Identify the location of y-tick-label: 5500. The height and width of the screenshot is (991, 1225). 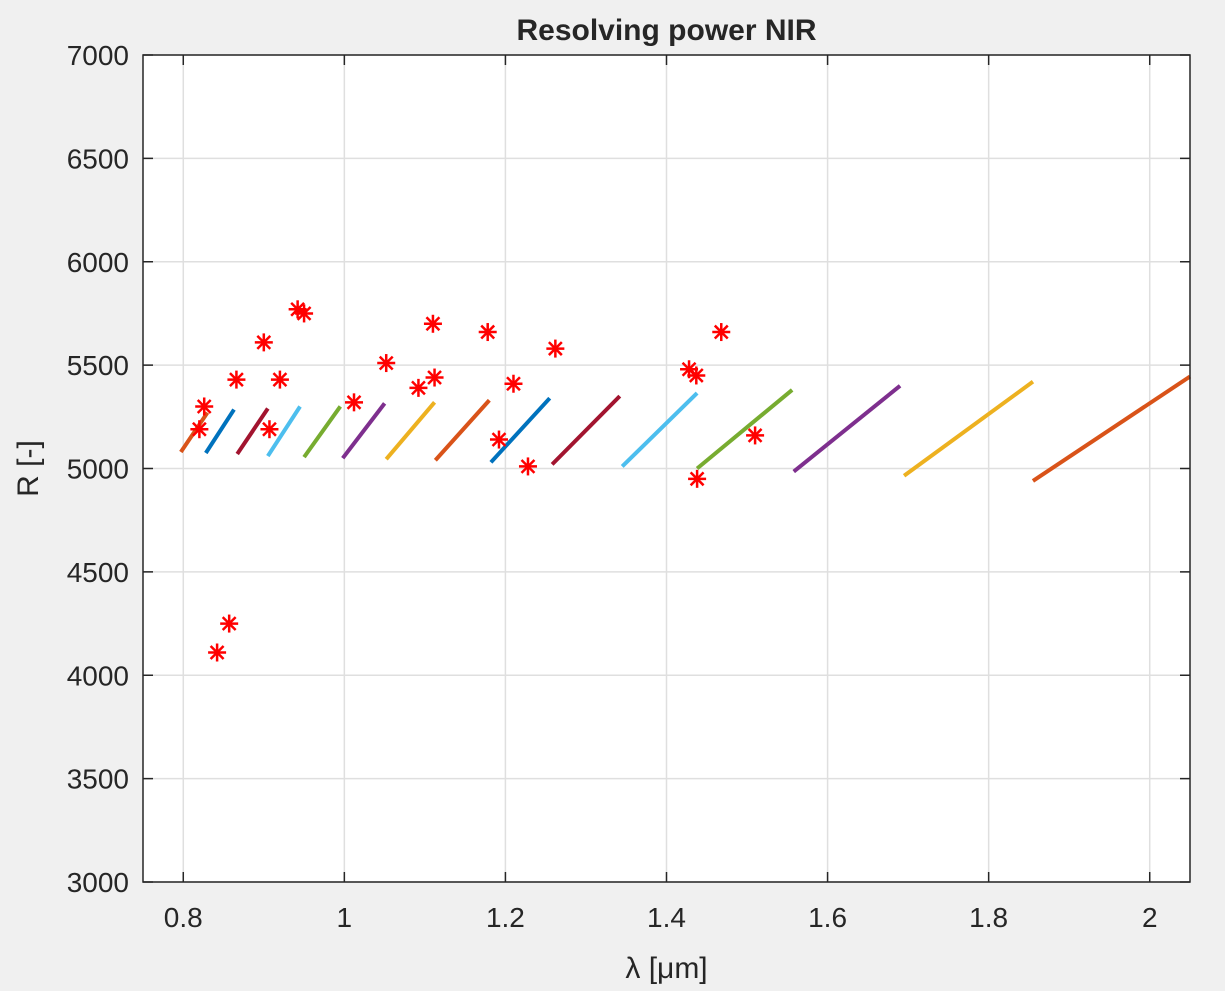
(98, 365).